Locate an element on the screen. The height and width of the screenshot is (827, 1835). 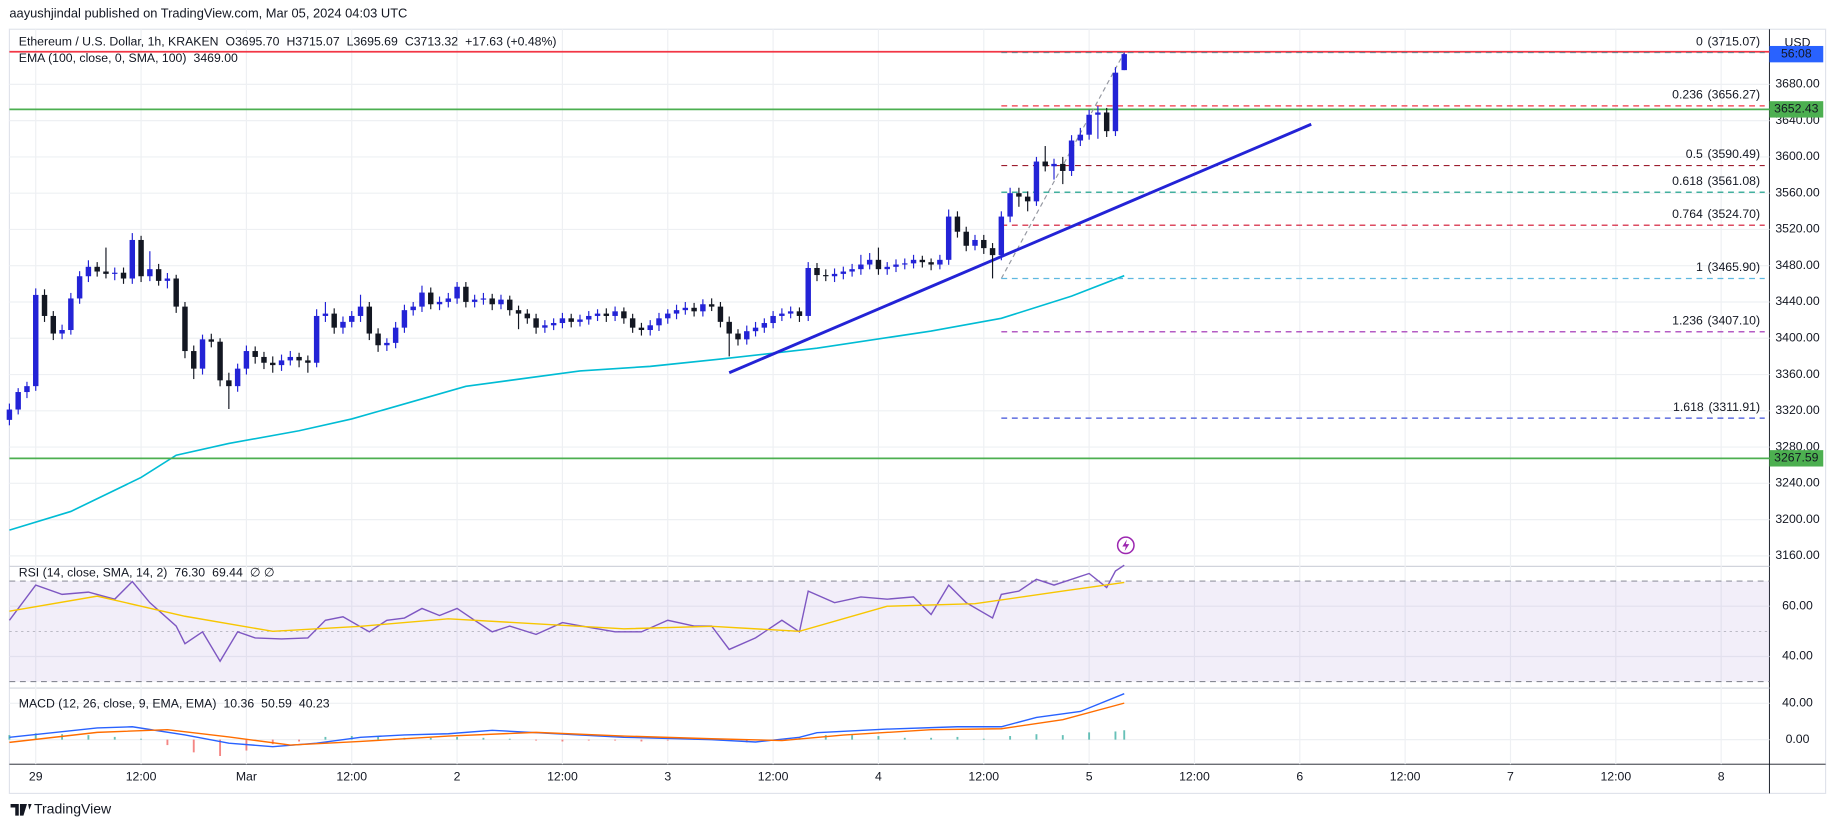
trend-line is located at coordinates (1020, 248).